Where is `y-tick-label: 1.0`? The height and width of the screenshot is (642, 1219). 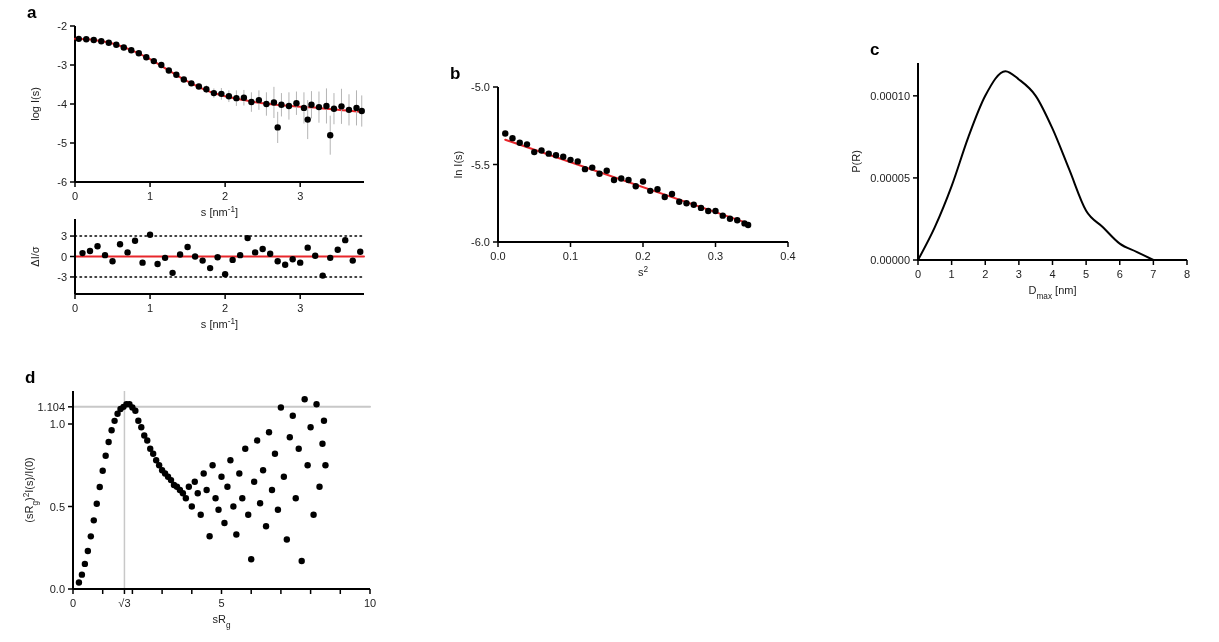
y-tick-label: 1.0 is located at coordinates (57, 424).